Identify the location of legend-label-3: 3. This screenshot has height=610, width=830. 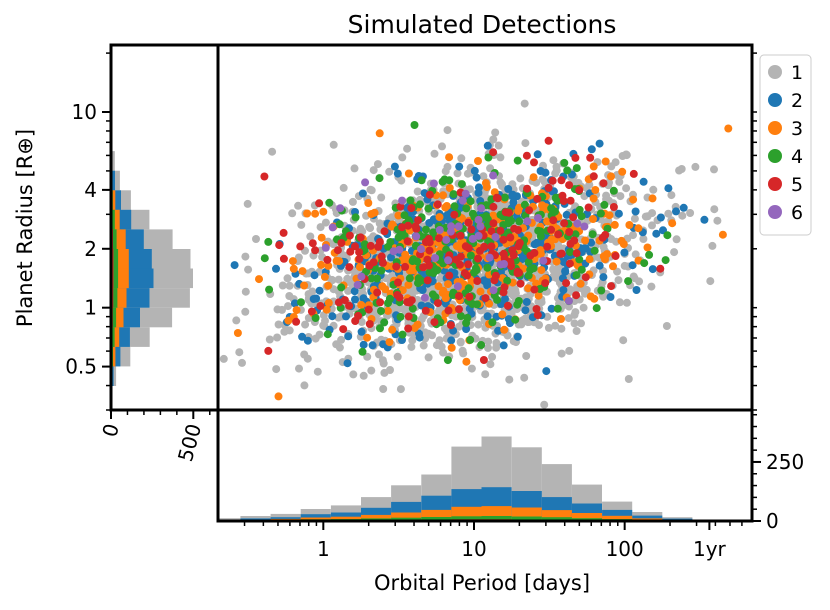
(797, 129).